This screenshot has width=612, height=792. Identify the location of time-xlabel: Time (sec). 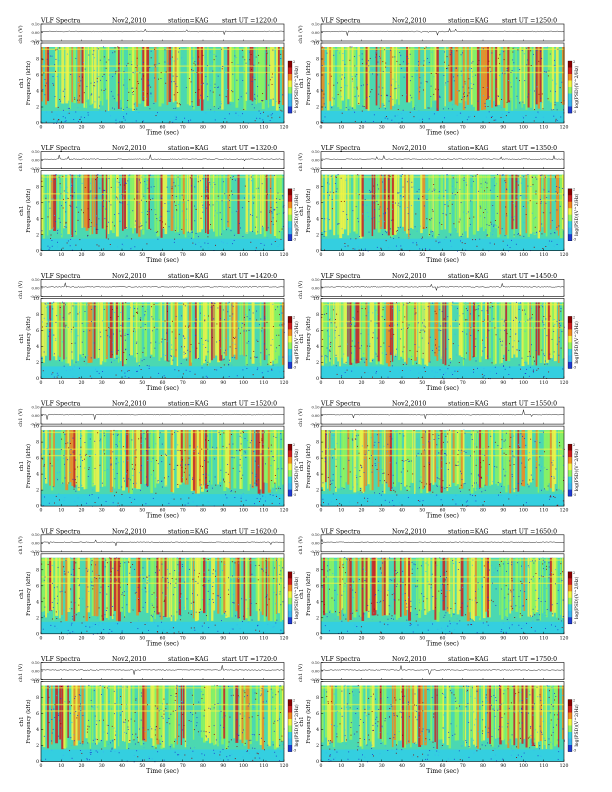
(442, 260).